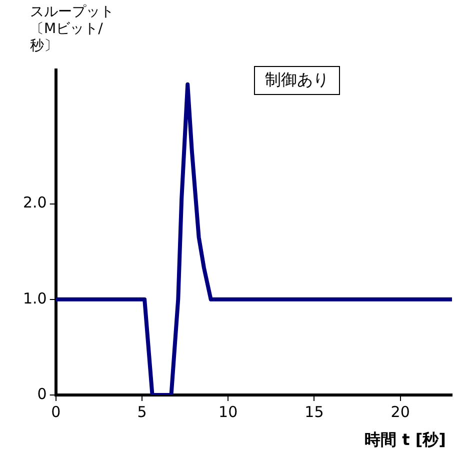 This screenshot has height=457, width=454. Describe the element at coordinates (34, 203) in the screenshot. I see `y-tick-label: 2.0` at that location.